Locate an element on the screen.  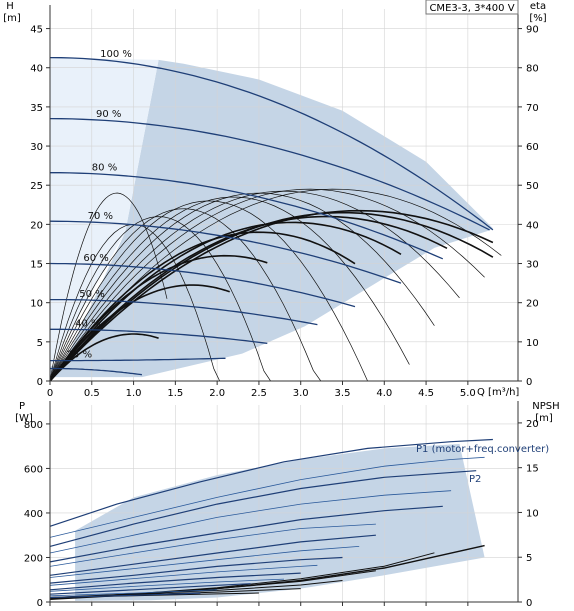
y-left-title: H is located at coordinates (10, 6).